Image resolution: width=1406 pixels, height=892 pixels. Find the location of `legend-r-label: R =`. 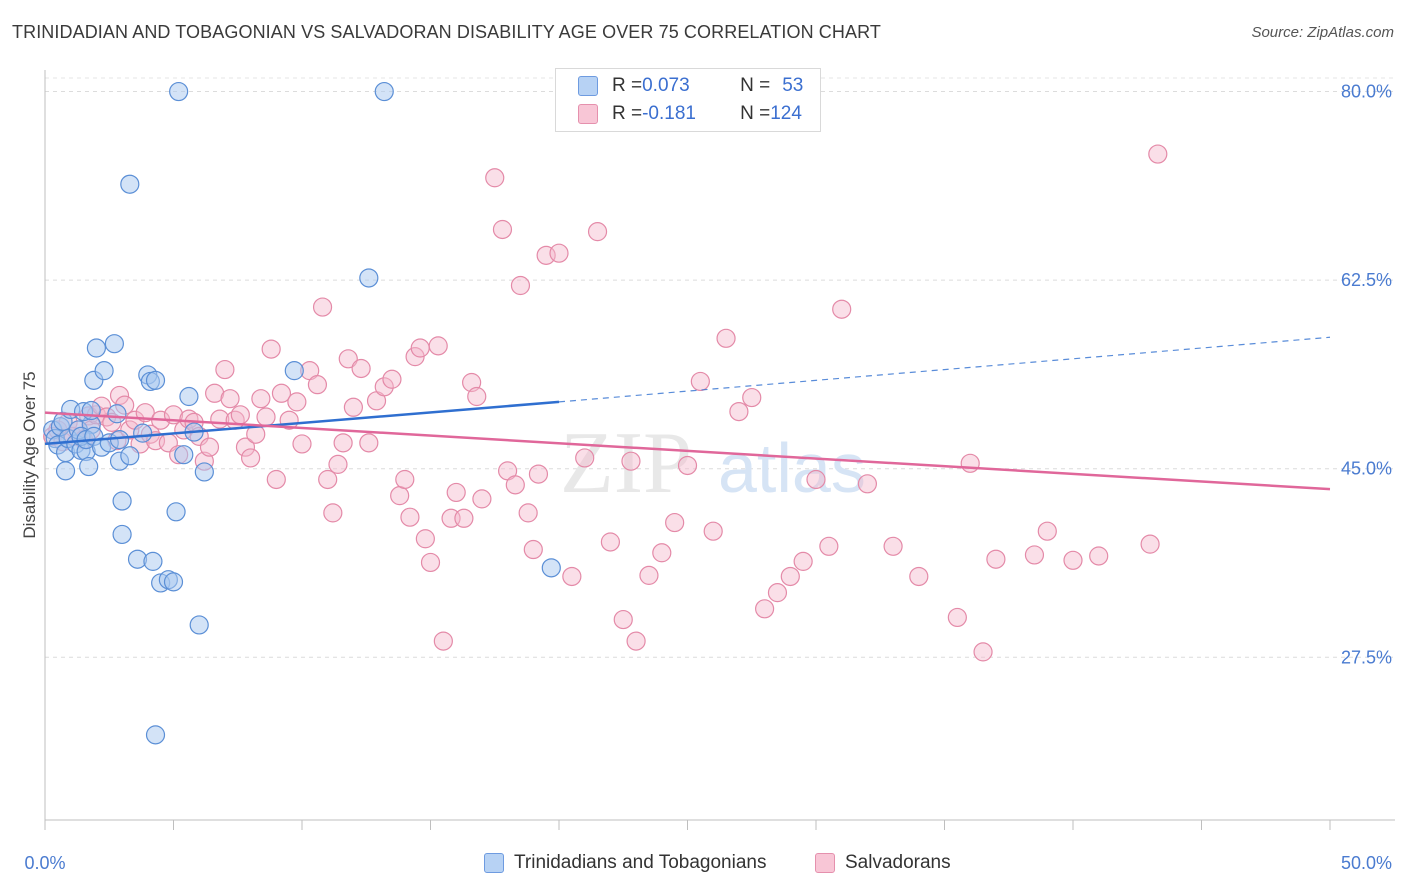

legend-r-label: R = is located at coordinates (627, 113).